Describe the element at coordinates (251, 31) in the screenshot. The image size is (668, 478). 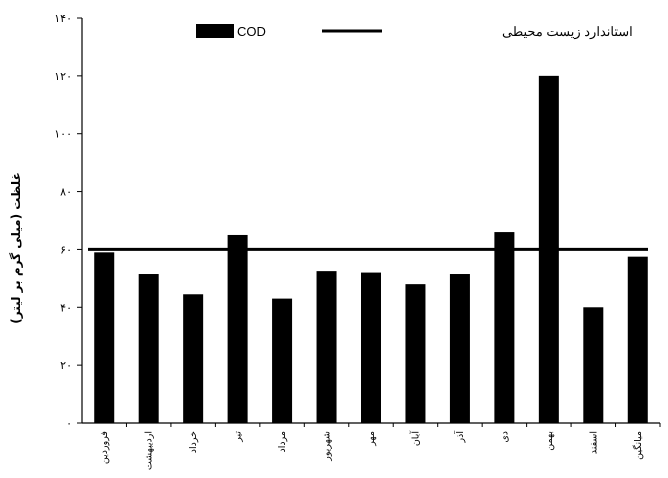
I see `legend-label-cod: COD` at that location.